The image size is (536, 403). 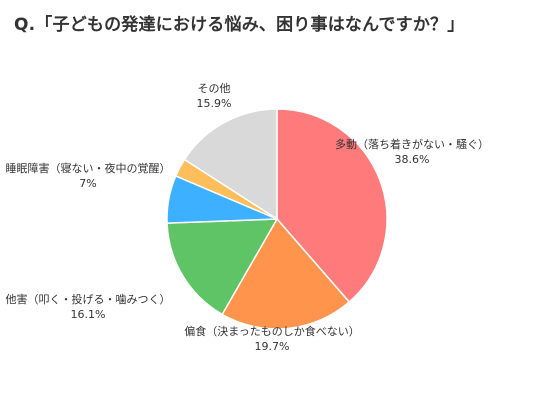 What do you see at coordinates (87, 183) in the screenshot?
I see `slice-value-label: 7%` at bounding box center [87, 183].